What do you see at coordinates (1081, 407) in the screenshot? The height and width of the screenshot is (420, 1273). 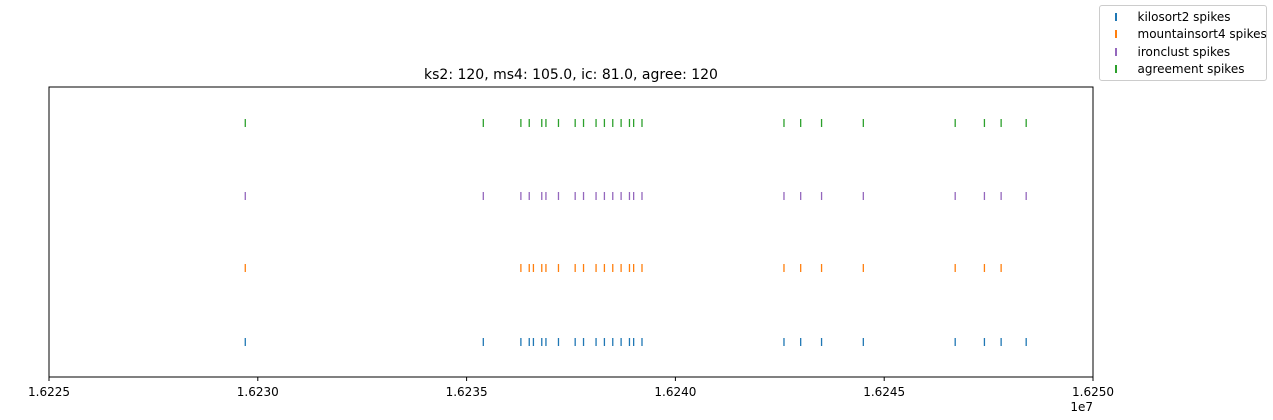 I see `x-offset-label: 1e7` at bounding box center [1081, 407].